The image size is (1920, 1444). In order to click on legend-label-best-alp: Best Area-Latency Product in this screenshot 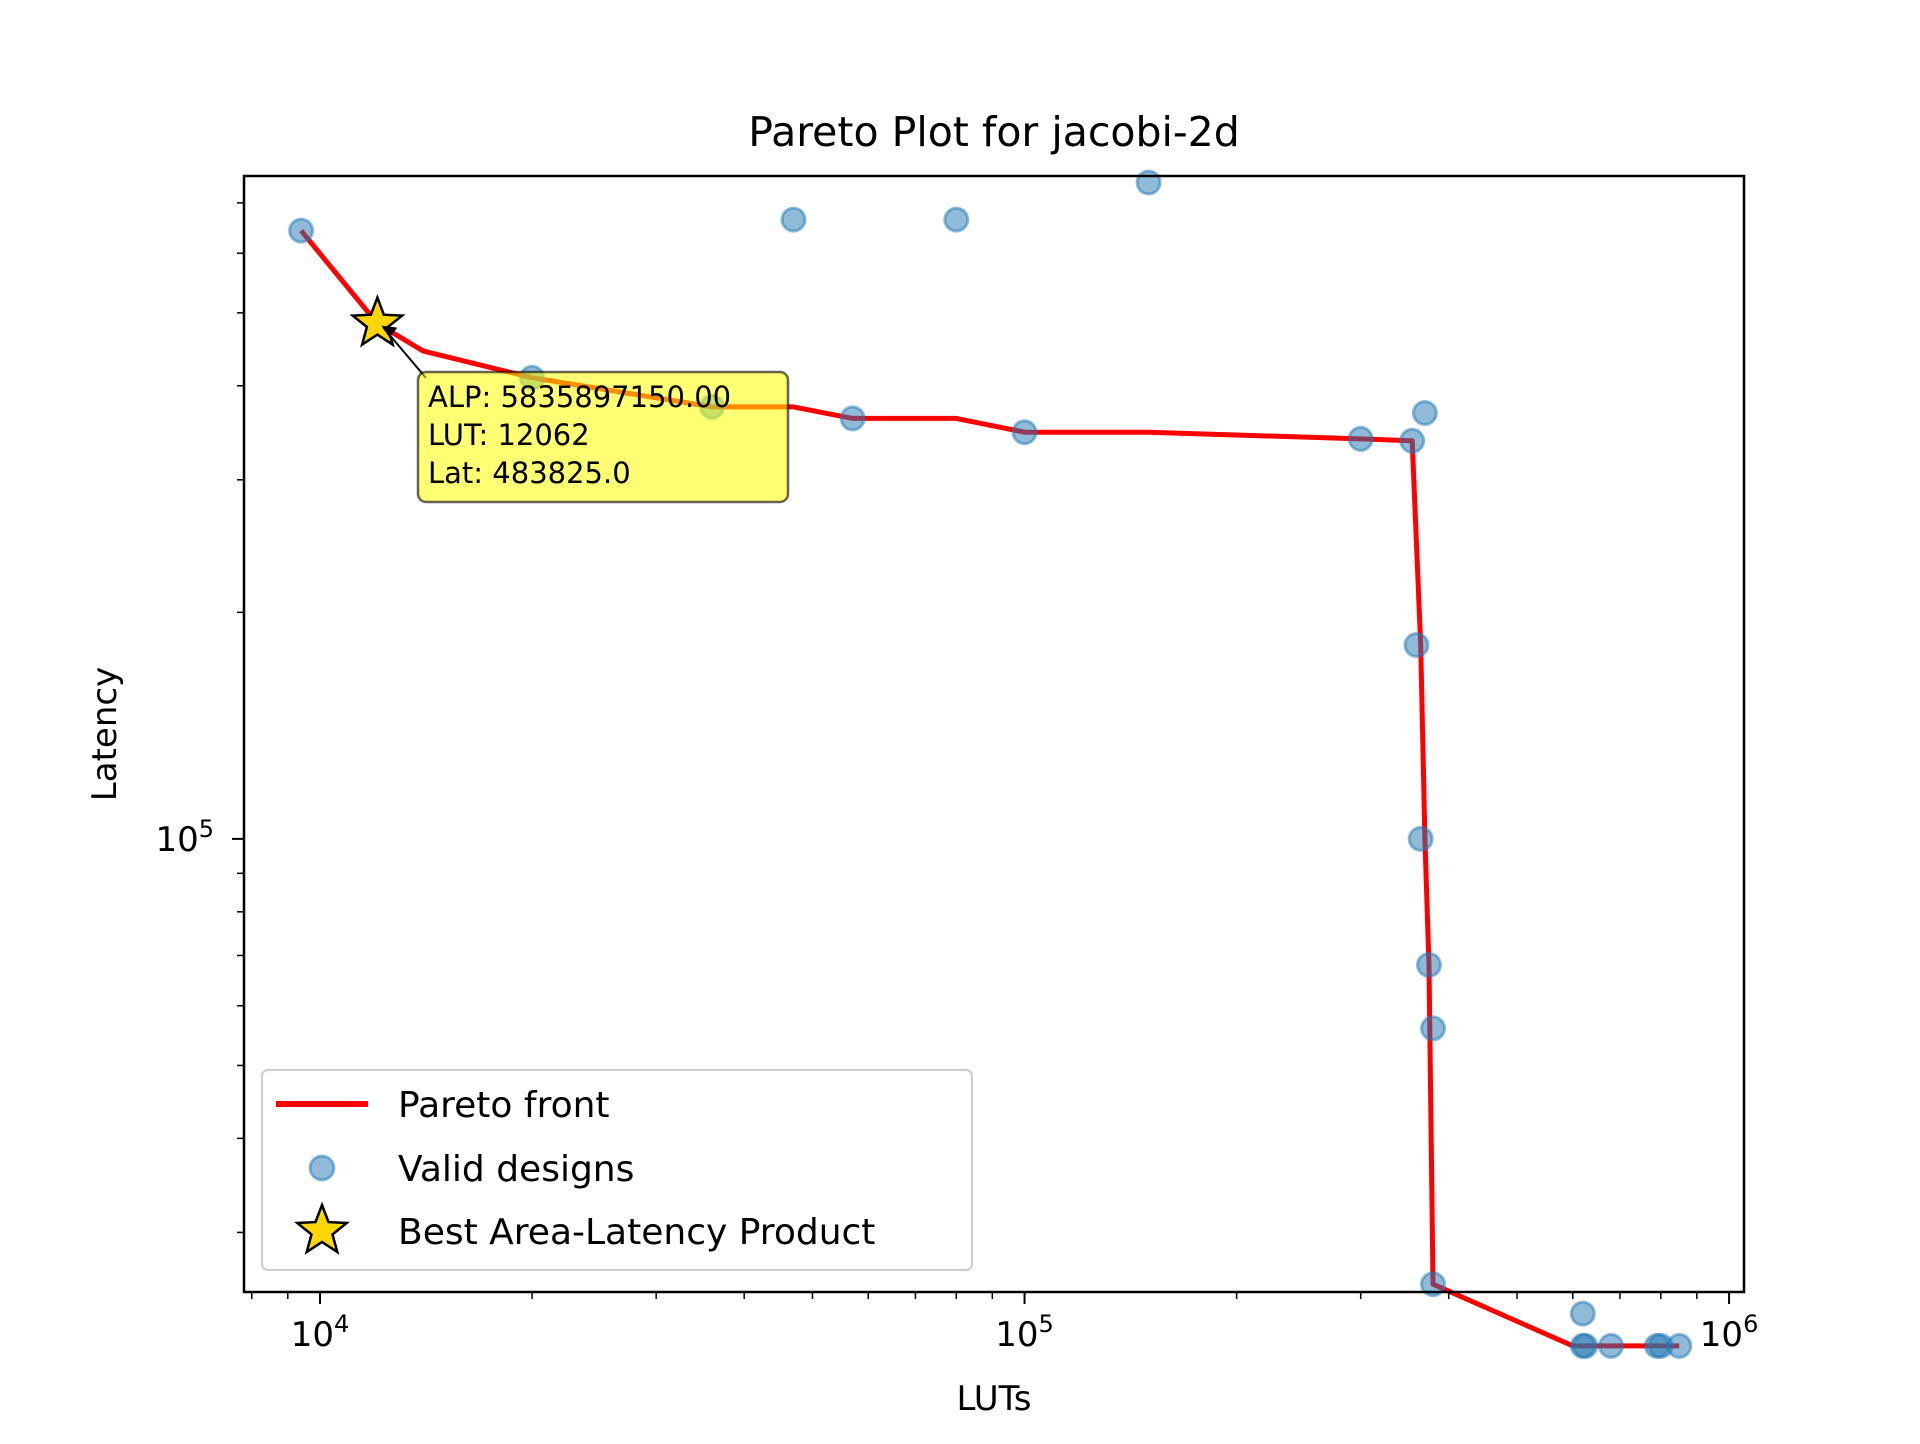, I will do `click(636, 1232)`.